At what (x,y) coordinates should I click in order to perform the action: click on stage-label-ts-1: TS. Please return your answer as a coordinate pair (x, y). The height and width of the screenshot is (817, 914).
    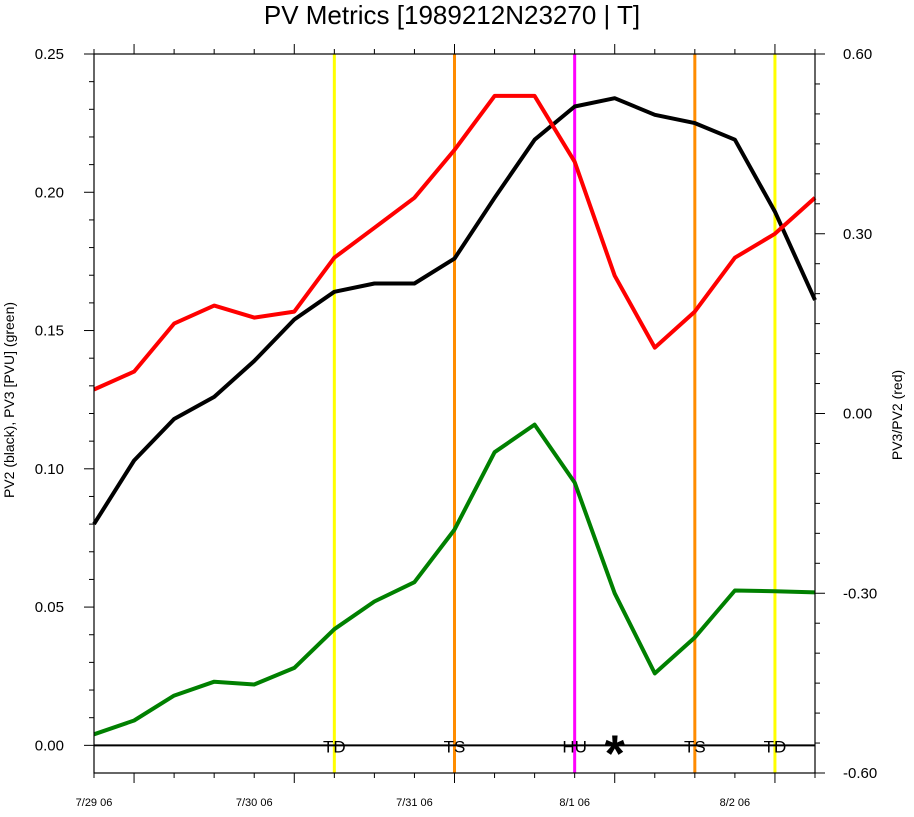
    Looking at the image, I should click on (455, 746).